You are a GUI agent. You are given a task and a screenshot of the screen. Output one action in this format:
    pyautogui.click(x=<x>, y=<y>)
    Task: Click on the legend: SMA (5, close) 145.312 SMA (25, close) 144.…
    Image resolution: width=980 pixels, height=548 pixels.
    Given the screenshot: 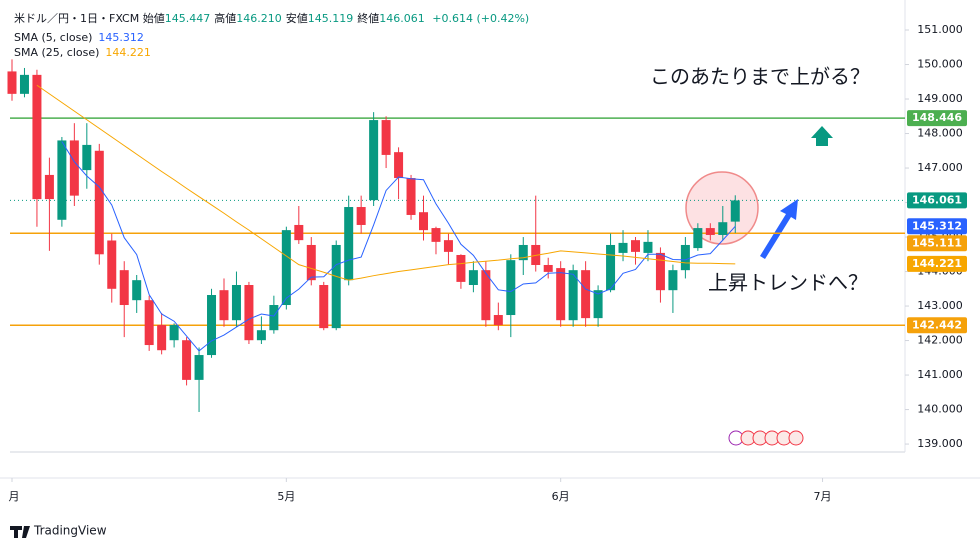 What is the action you would take?
    pyautogui.click(x=82, y=45)
    